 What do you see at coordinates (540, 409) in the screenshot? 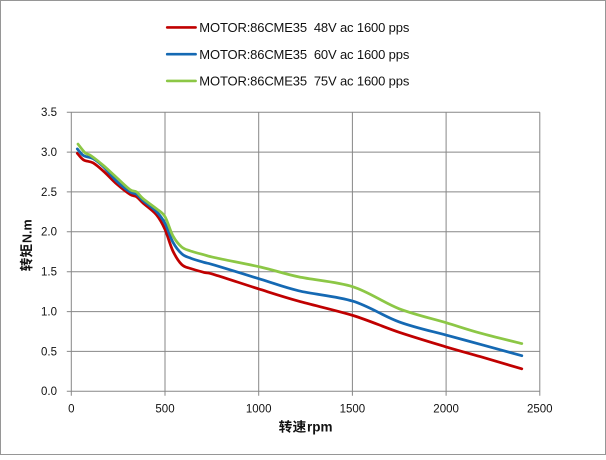
I see `svg-text: 2500` at bounding box center [540, 409].